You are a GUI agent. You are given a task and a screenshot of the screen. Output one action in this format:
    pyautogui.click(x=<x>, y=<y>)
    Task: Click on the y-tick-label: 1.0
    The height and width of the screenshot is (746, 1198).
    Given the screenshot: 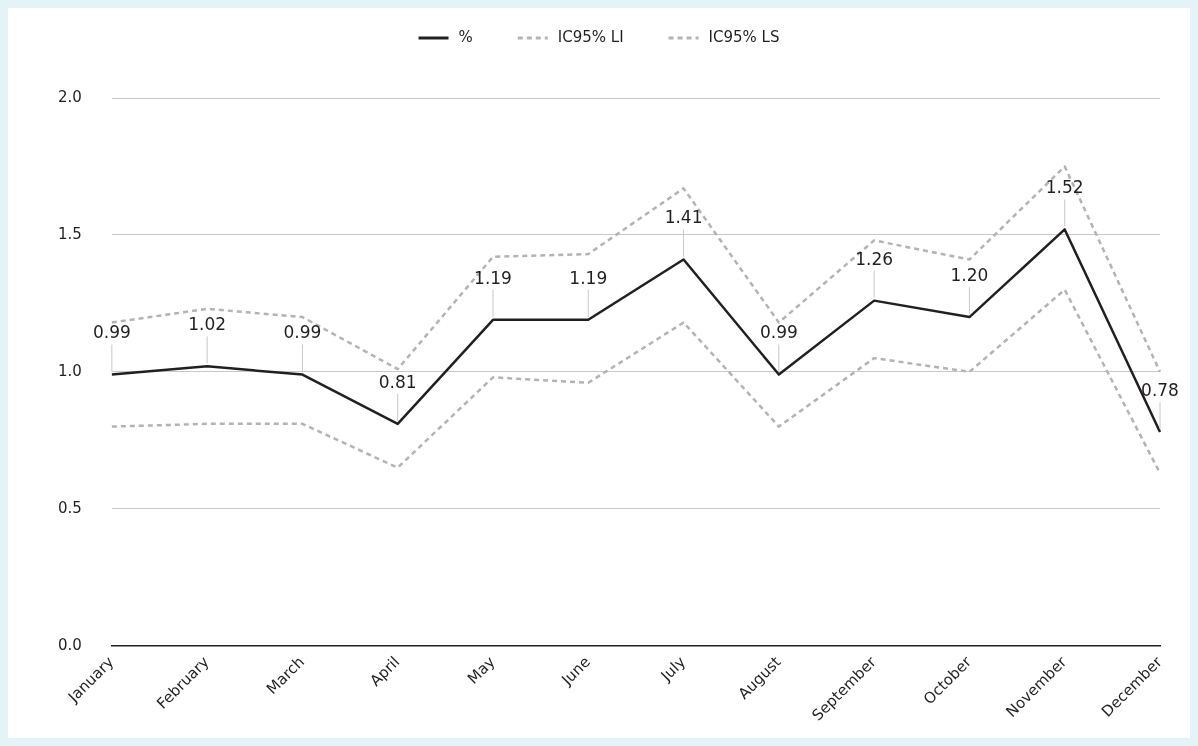 What is the action you would take?
    pyautogui.click(x=70, y=370)
    